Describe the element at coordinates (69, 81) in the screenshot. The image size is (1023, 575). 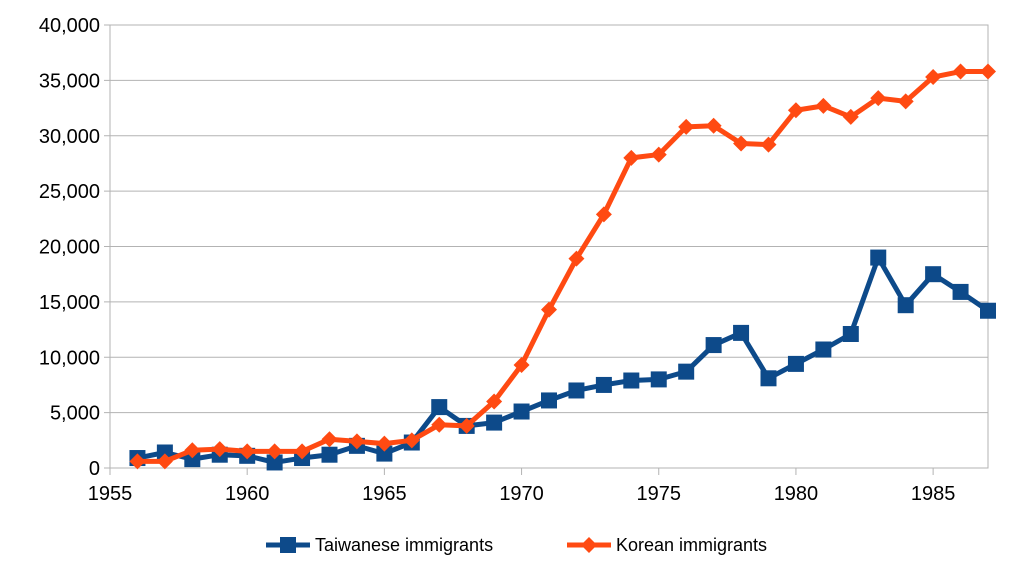
I see `y-tick-label: 35,000` at that location.